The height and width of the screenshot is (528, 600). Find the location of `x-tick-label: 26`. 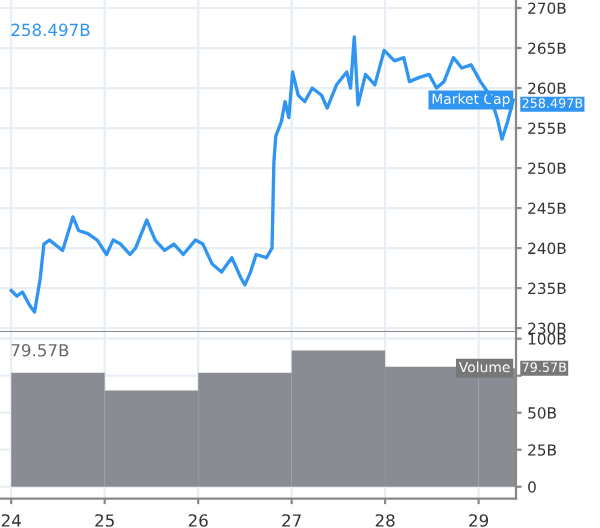

x-tick-label: 26 is located at coordinates (198, 520).